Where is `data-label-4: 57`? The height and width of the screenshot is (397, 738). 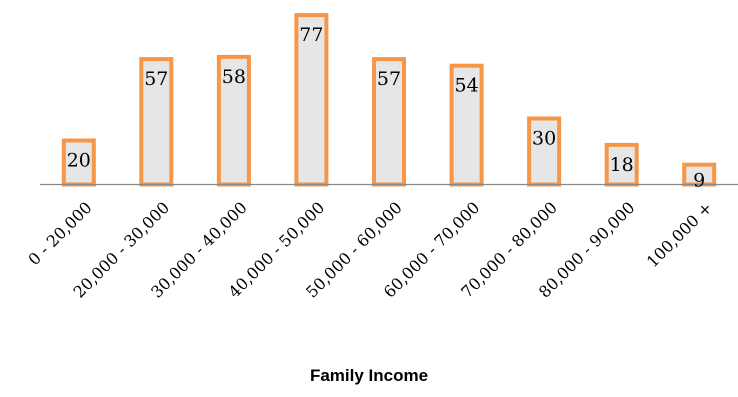 data-label-4: 57 is located at coordinates (389, 79).